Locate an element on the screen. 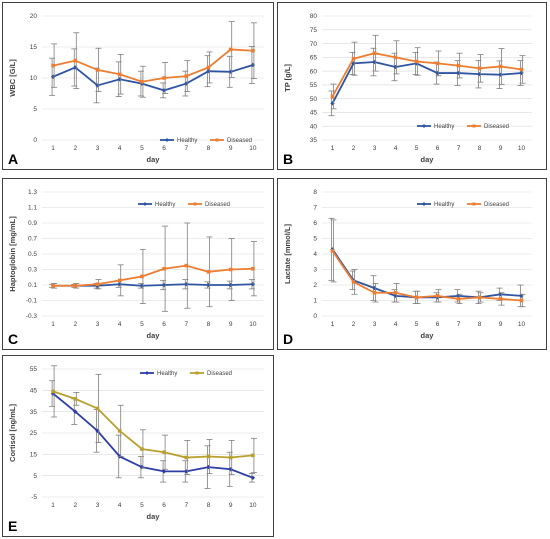  y-tick-label: 20 is located at coordinates (34, 16).